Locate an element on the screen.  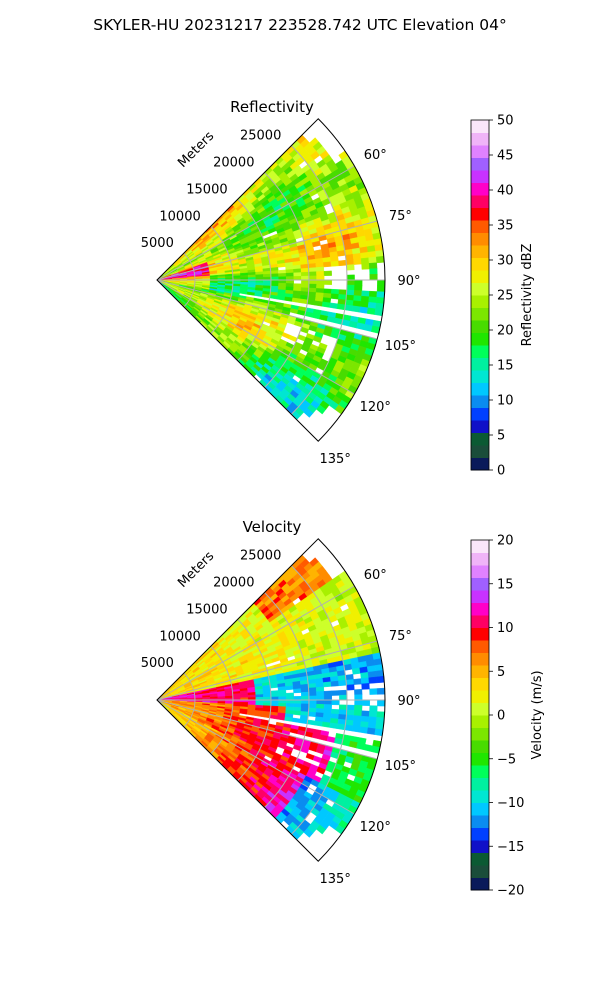
velocity-field is located at coordinates (271, 697).